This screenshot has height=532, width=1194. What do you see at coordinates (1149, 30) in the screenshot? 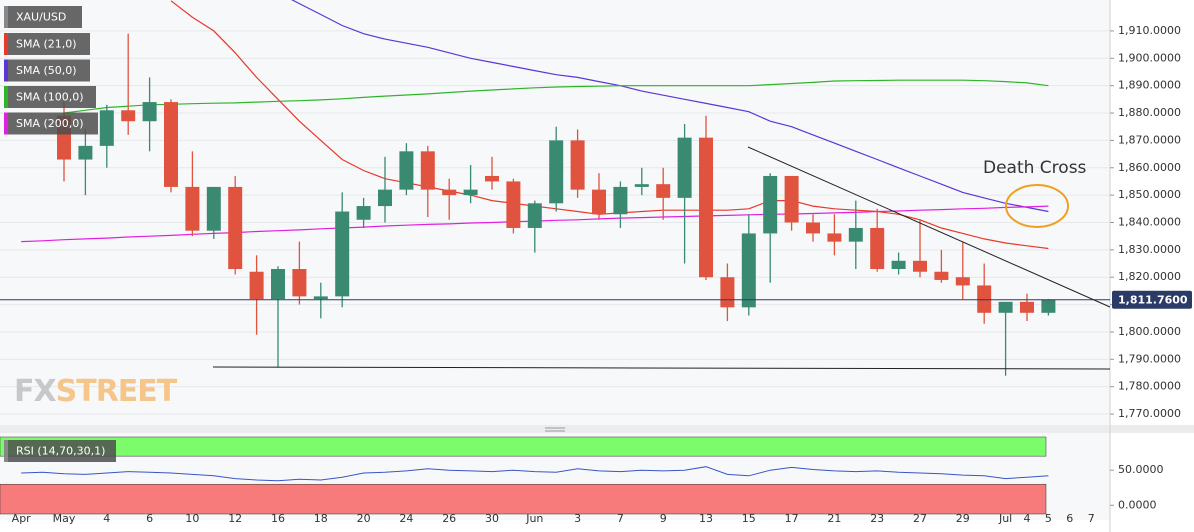
I see `y-tick-label: 1,910.0000` at bounding box center [1149, 30].